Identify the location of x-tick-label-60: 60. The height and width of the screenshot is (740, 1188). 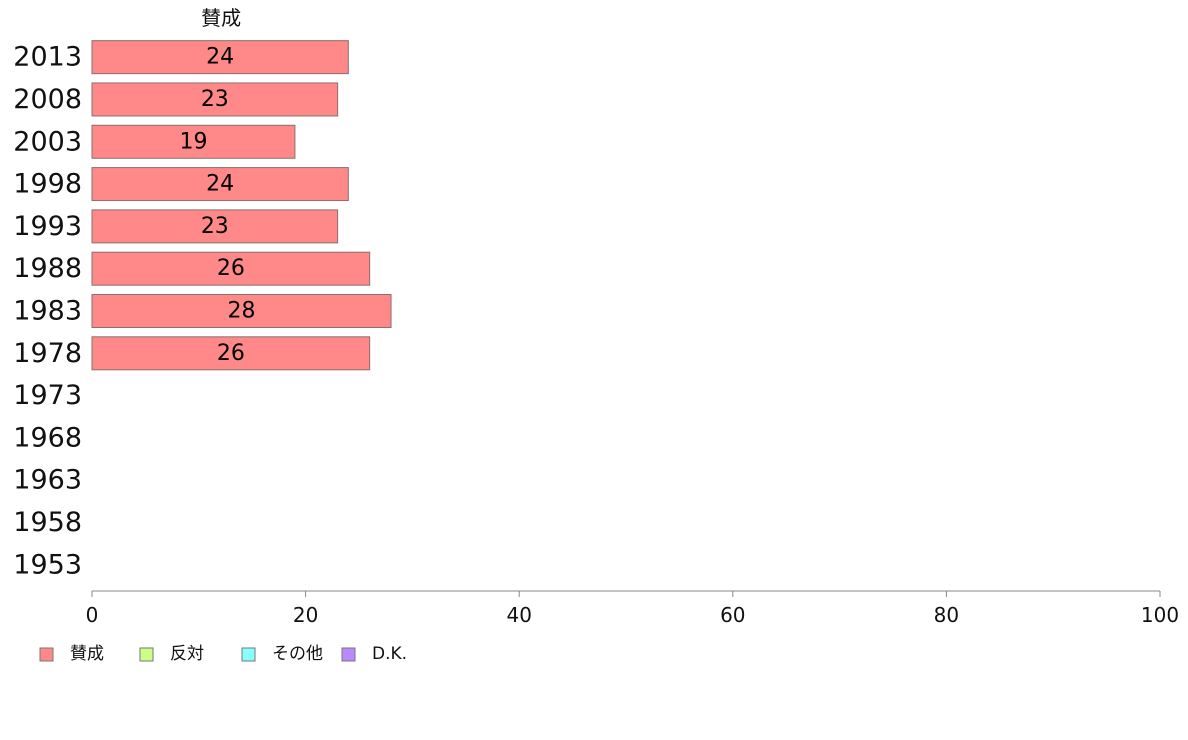
(732, 615).